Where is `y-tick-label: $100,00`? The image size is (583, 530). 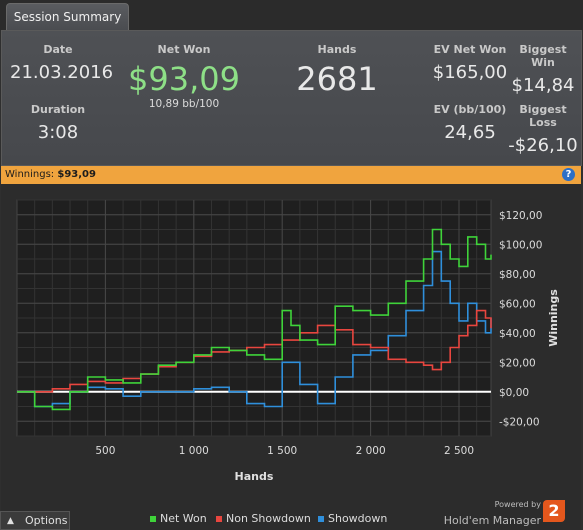
y-tick-label: $100,00 is located at coordinates (520, 245).